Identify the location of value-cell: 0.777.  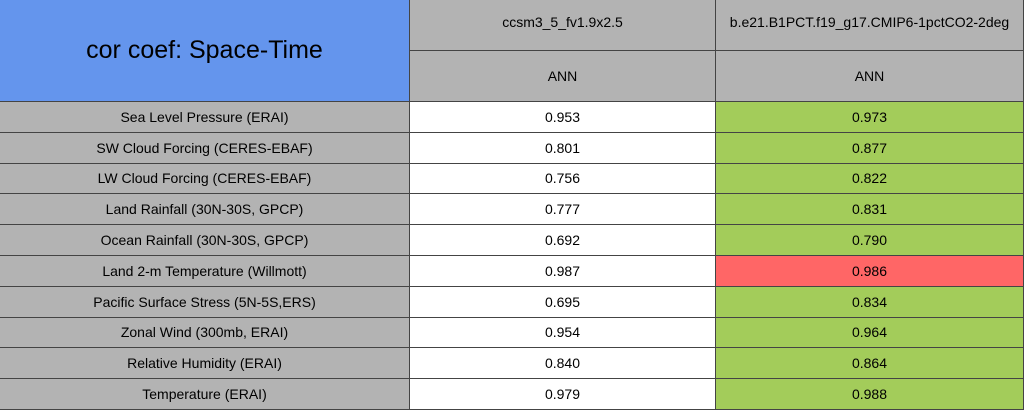
(563, 210).